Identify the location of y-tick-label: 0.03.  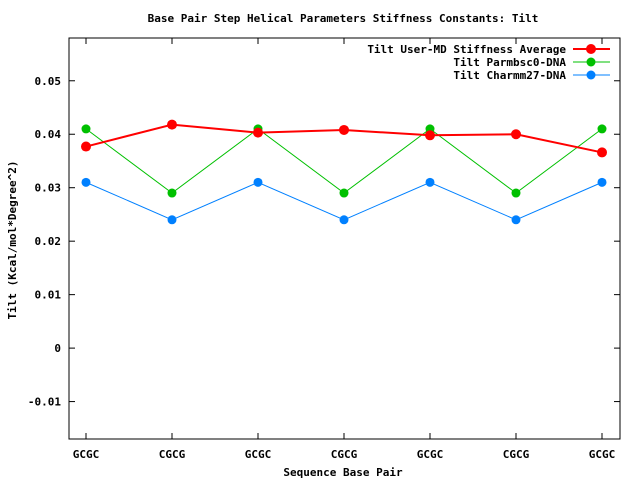
(48, 188).